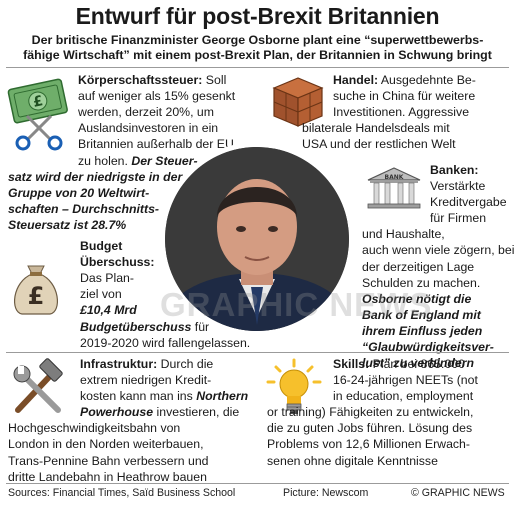 Image resolution: width=515 pixels, height=506 pixels. What do you see at coordinates (376, 128) in the screenshot?
I see `trade-text: bilaterale Handelsdeals mit` at bounding box center [376, 128].